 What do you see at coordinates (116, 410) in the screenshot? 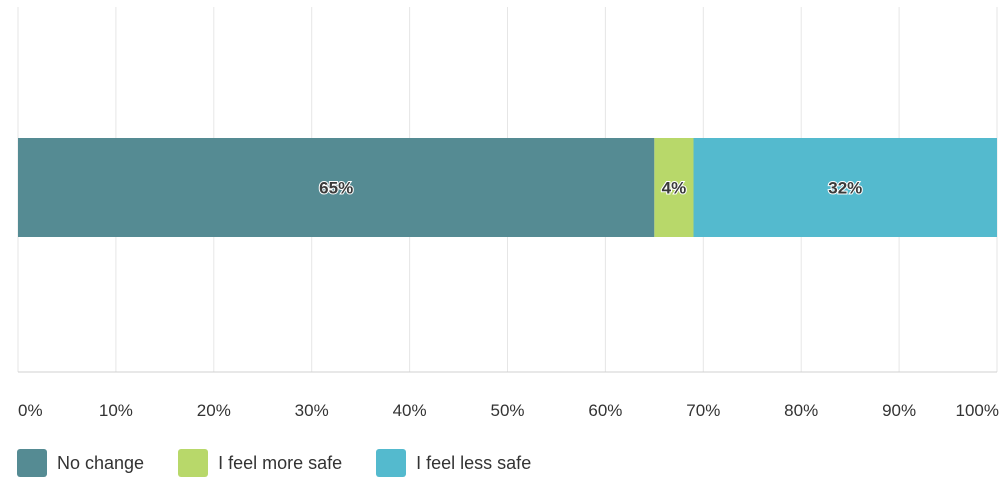
I see `x-tick-label: 10%` at bounding box center [116, 410].